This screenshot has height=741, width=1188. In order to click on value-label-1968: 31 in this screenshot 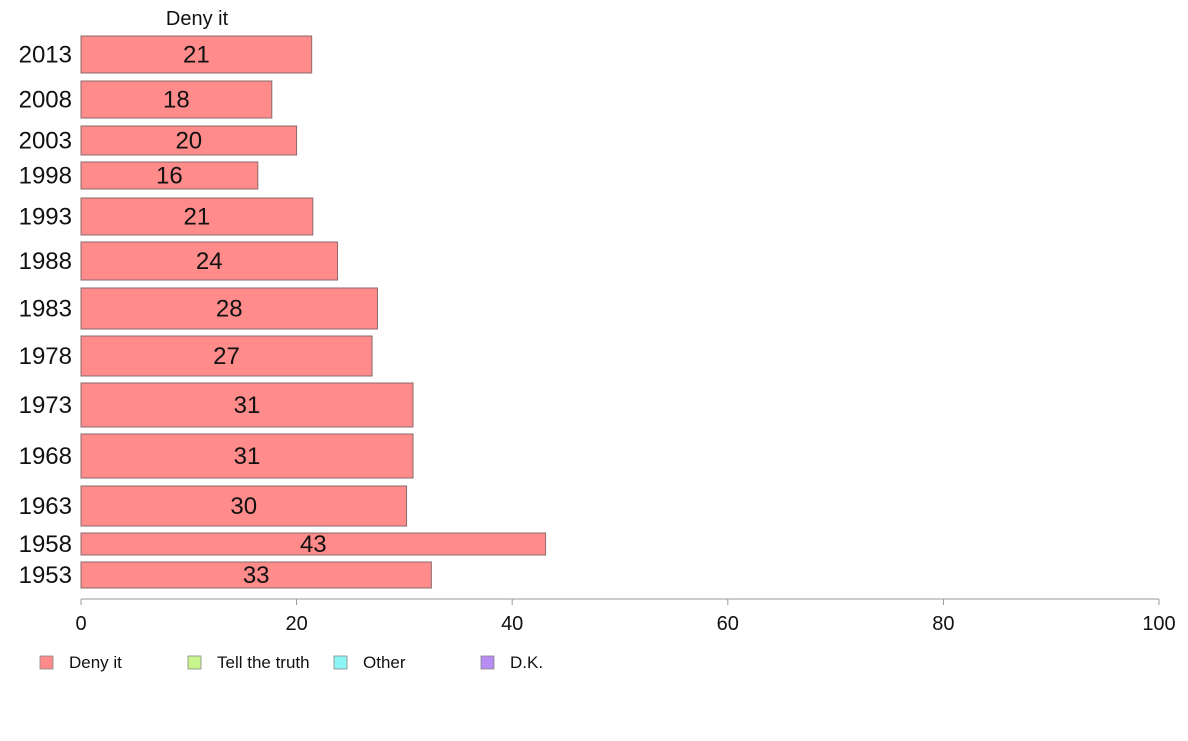, I will do `click(247, 456)`.